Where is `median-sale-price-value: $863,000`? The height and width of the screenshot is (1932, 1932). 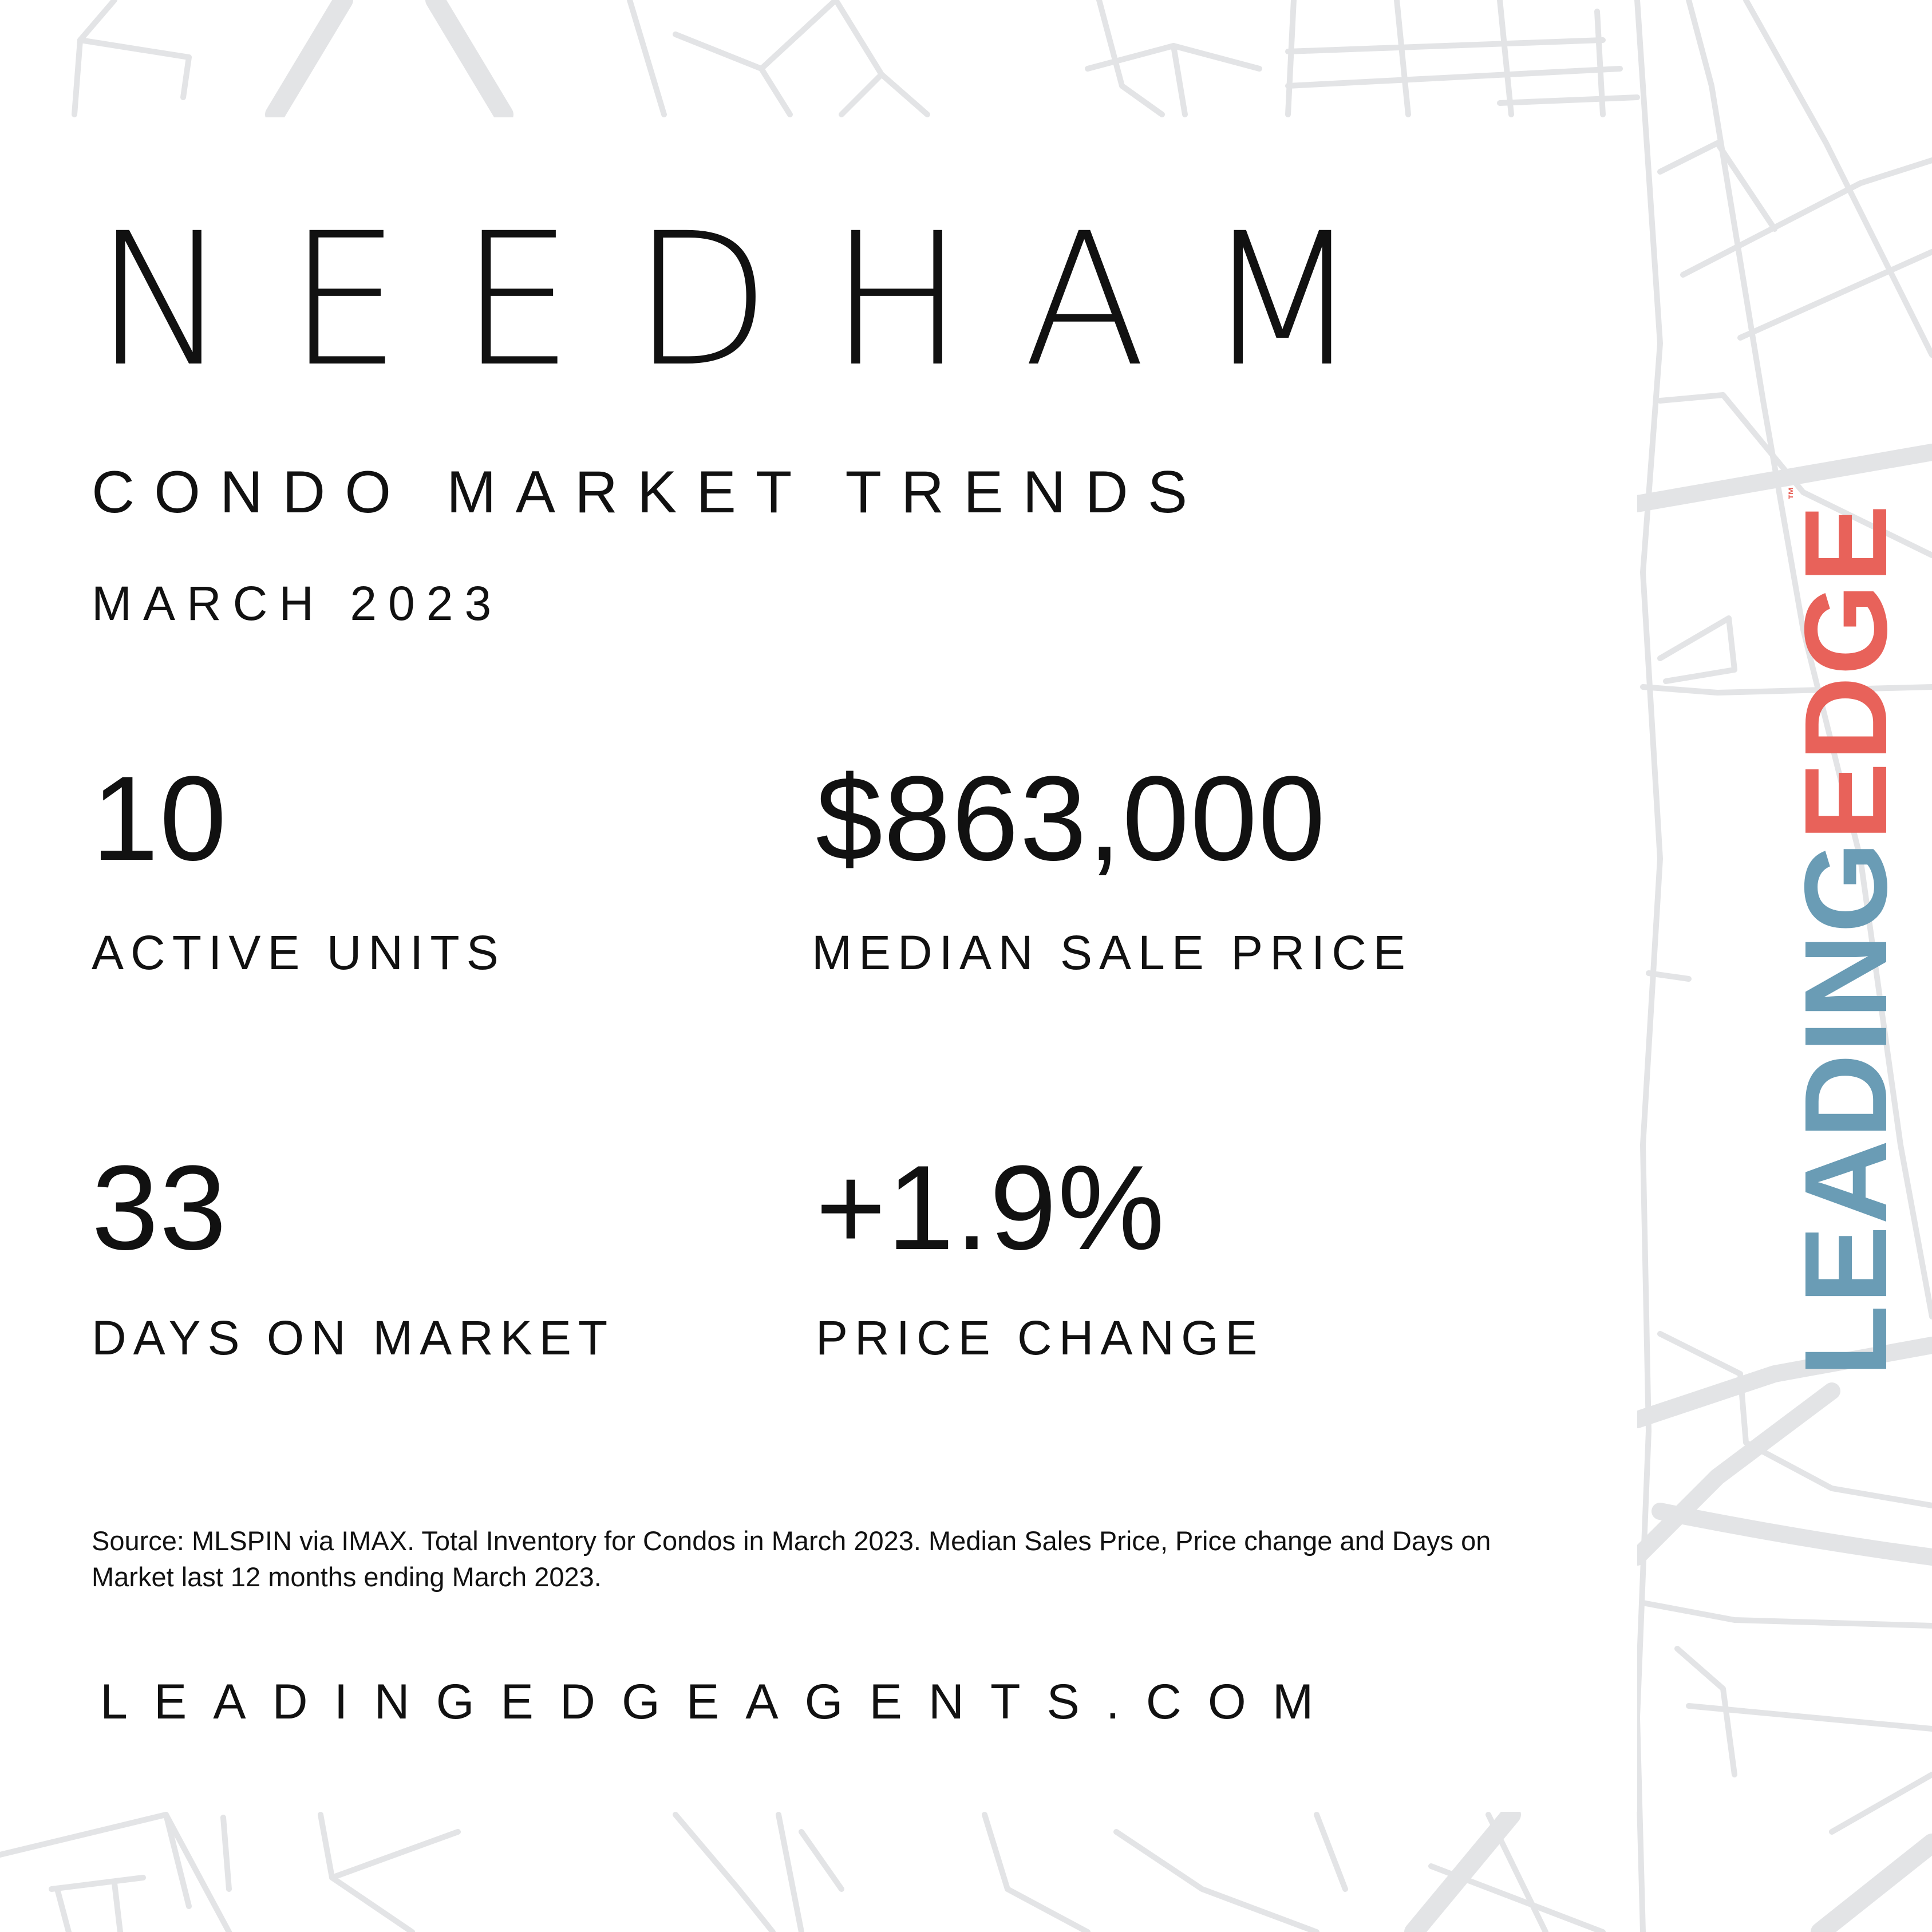 median-sale-price-value: $863,000 is located at coordinates (1071, 818).